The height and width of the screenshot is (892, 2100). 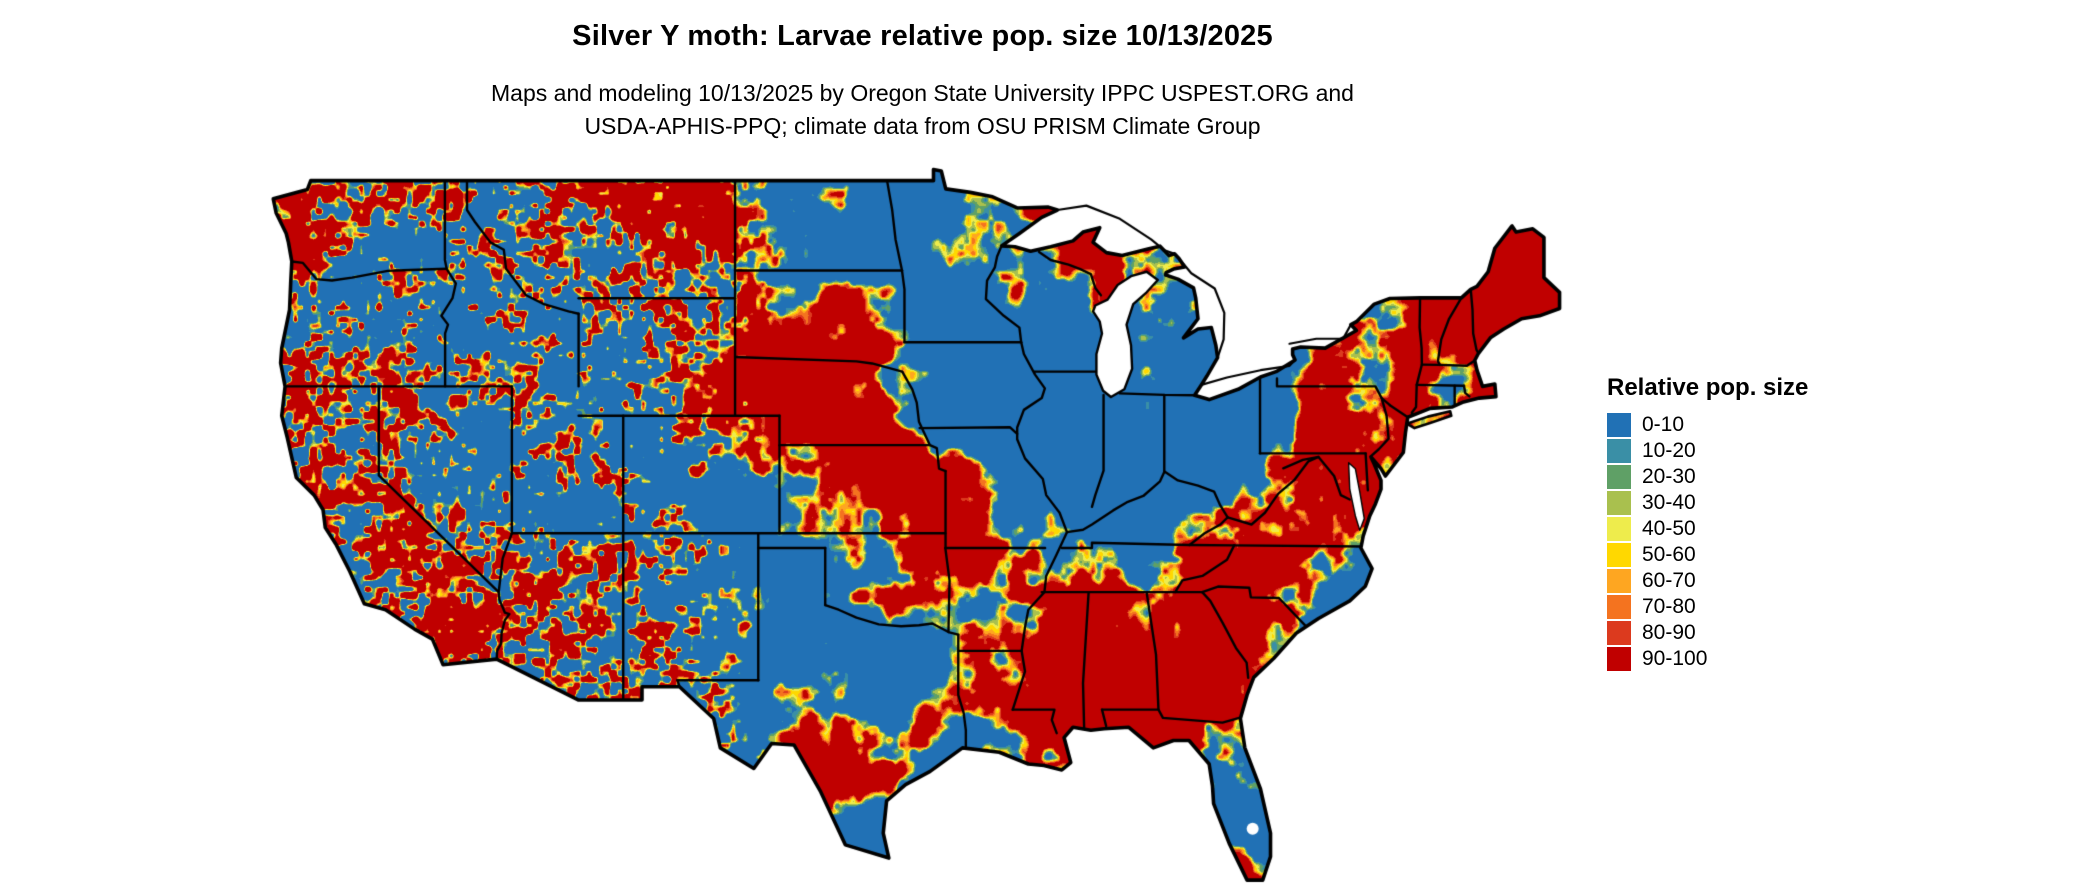 I want to click on legend-item: 70-80, so click(x=1707, y=607).